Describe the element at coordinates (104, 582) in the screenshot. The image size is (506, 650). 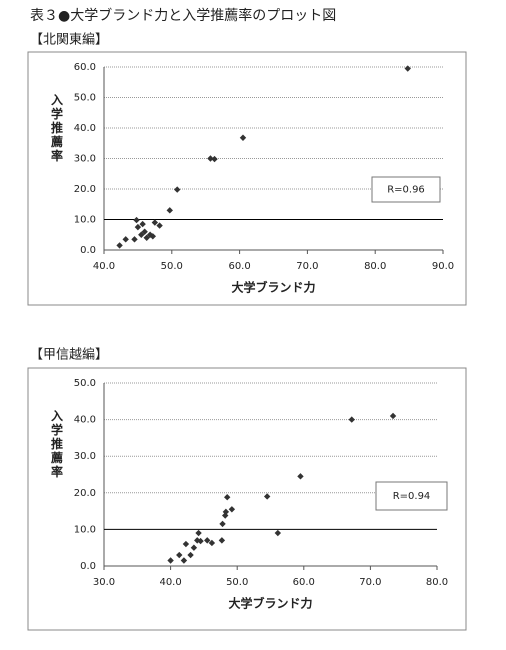
I see `x-tick-label: 30.0` at that location.